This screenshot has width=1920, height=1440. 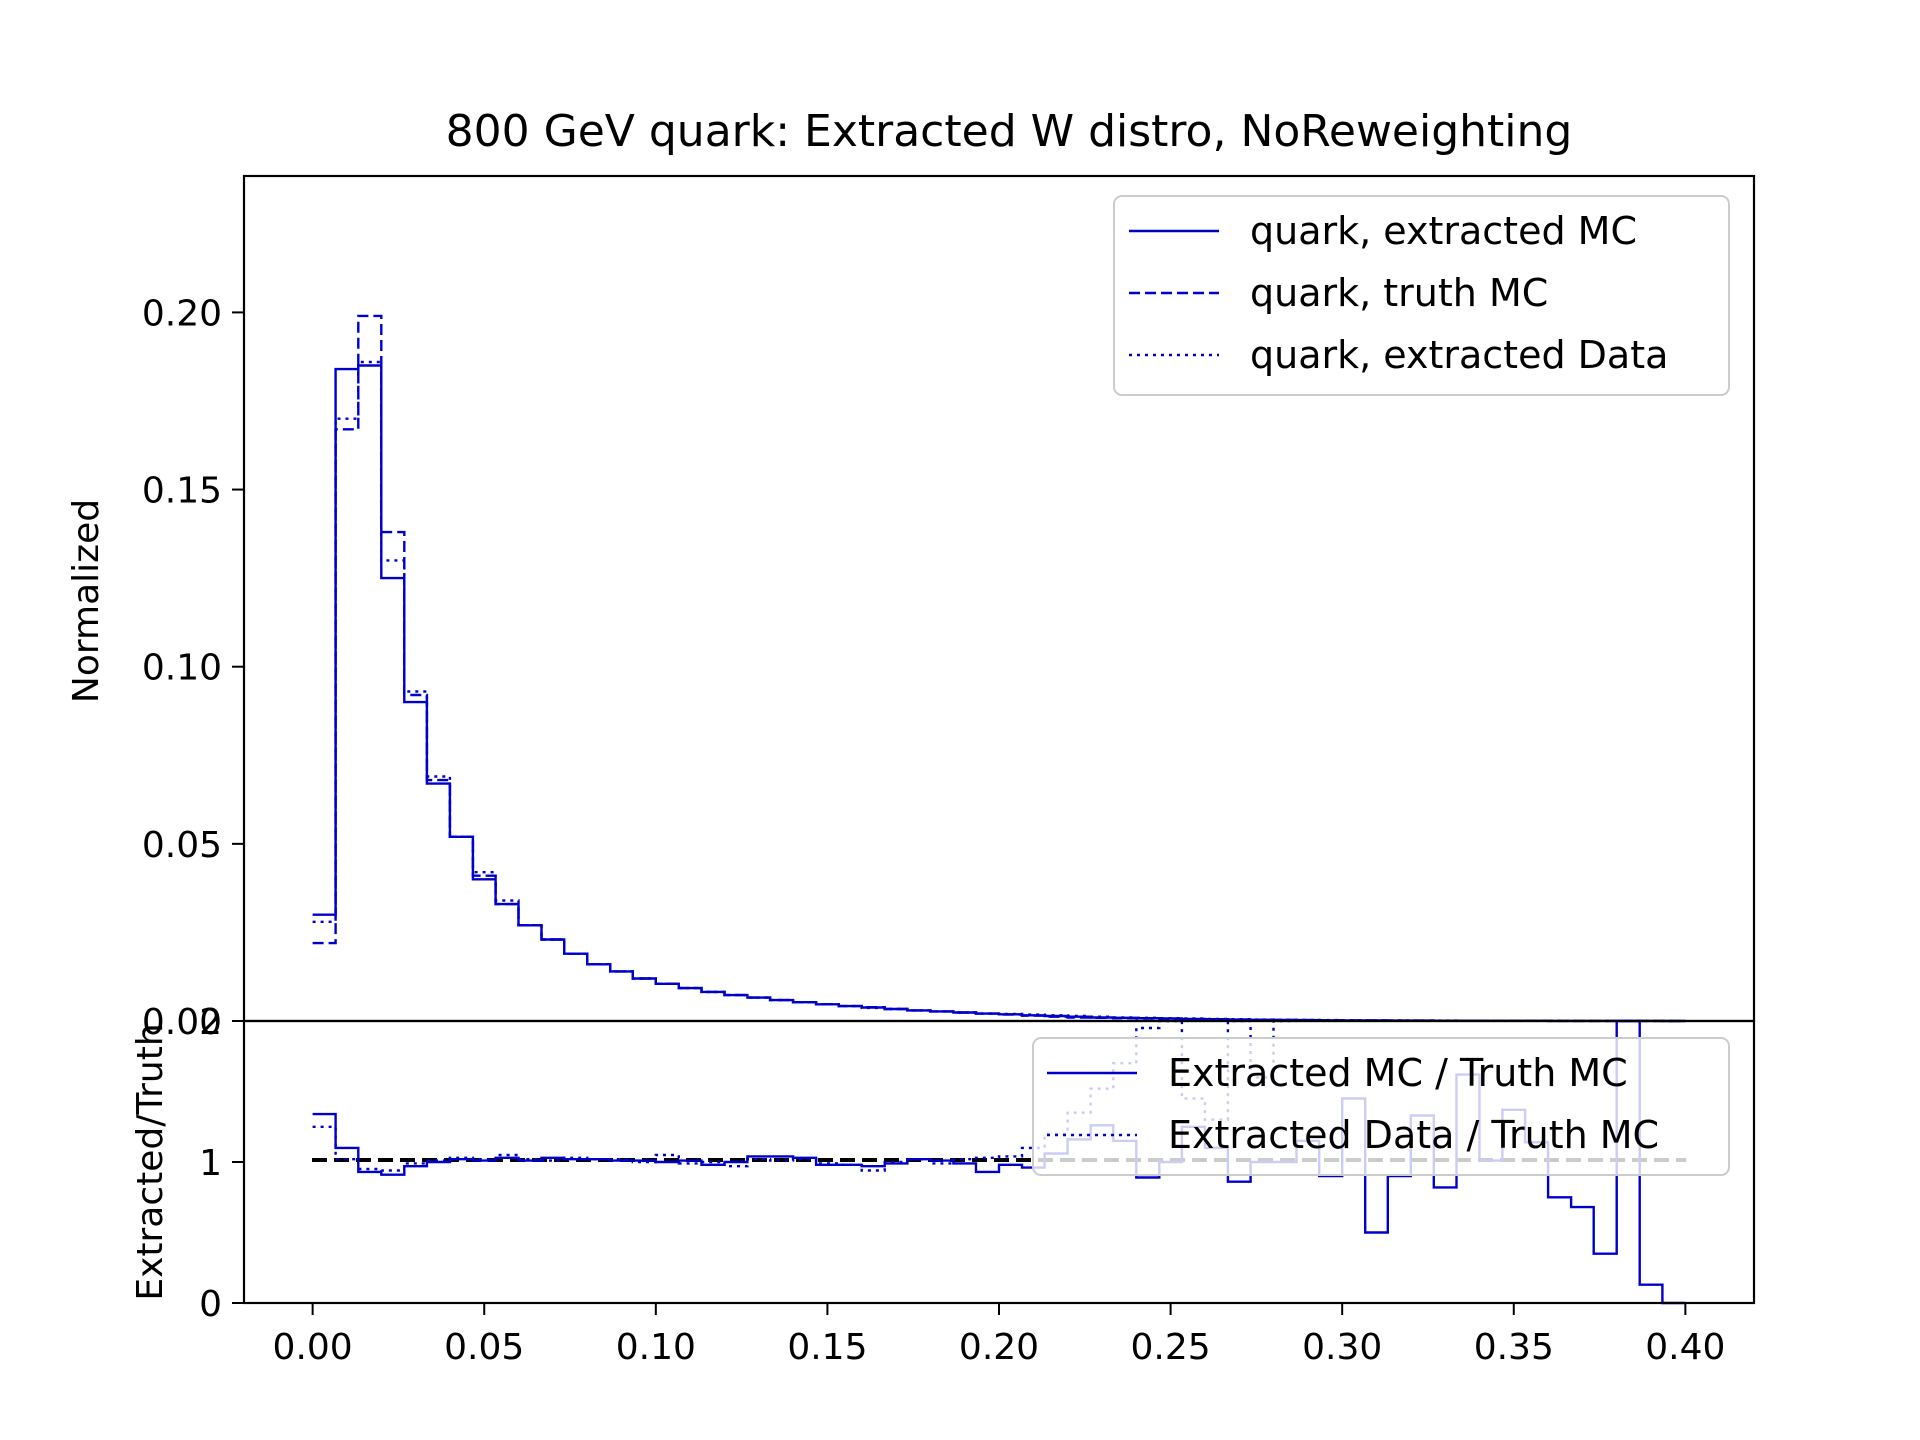 I want to click on ratio-x-tick-label: 0.35, so click(x=1514, y=1347).